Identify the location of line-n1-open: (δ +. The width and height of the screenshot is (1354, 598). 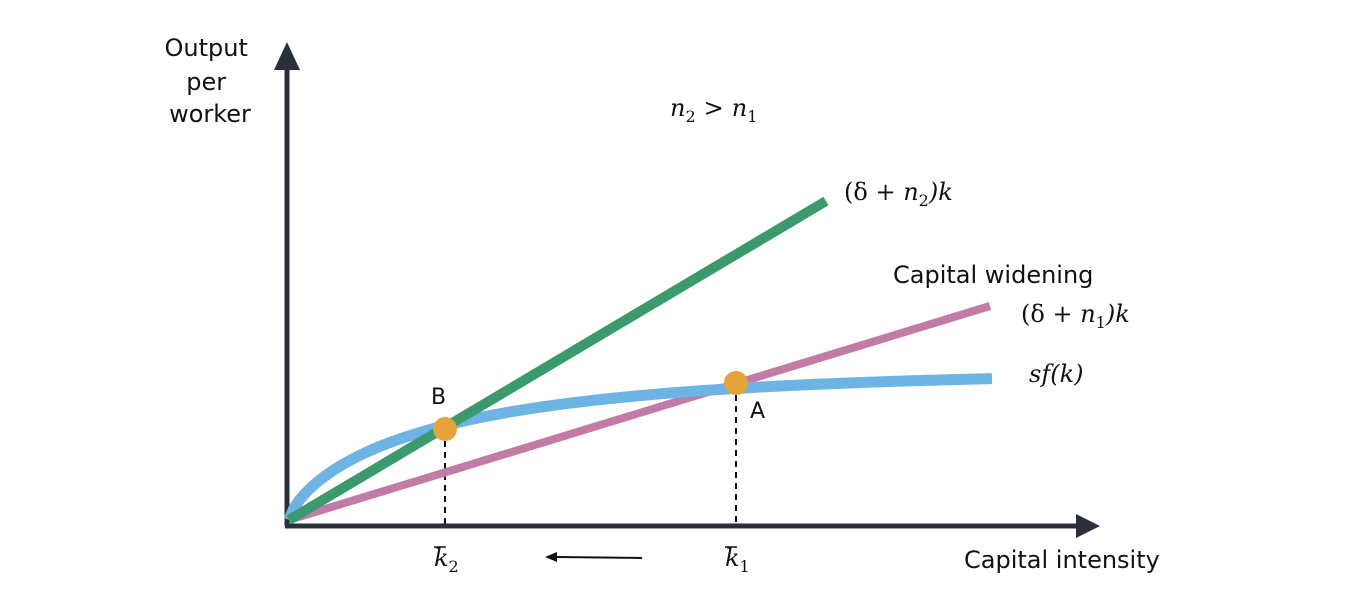
(1050, 314).